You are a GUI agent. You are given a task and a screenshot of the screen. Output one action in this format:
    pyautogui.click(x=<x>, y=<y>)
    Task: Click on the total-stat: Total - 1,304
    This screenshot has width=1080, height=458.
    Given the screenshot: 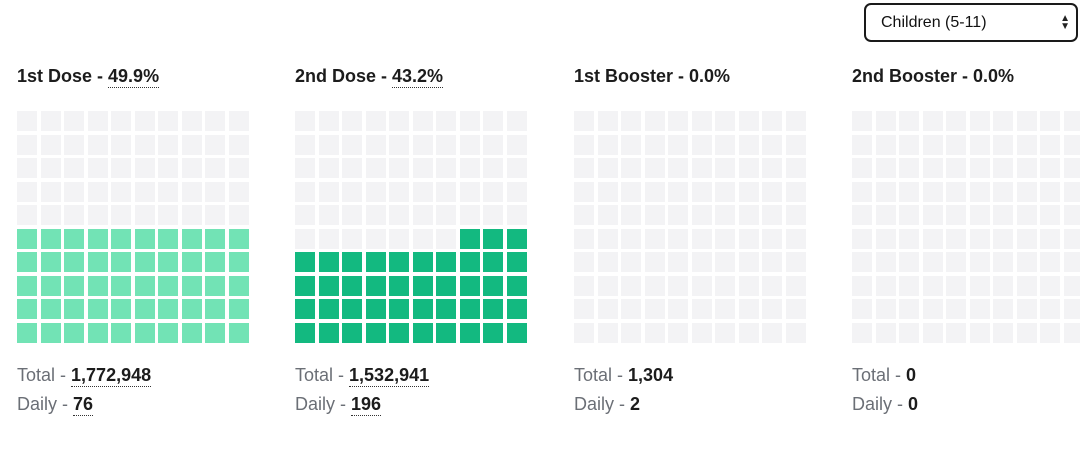 What is the action you would take?
    pyautogui.click(x=624, y=375)
    